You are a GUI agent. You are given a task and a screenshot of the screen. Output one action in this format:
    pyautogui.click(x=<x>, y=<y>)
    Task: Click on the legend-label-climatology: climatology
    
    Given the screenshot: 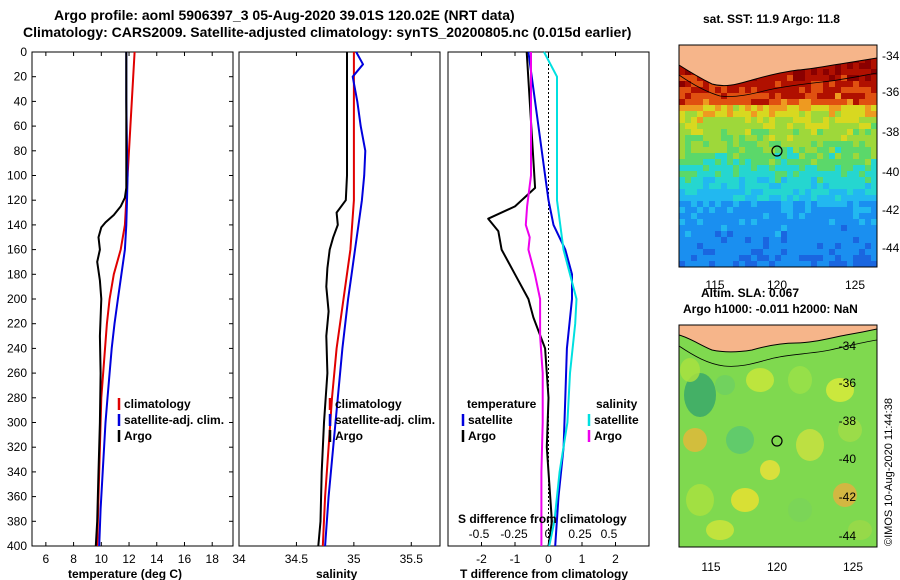 What is the action you would take?
    pyautogui.click(x=157, y=404)
    